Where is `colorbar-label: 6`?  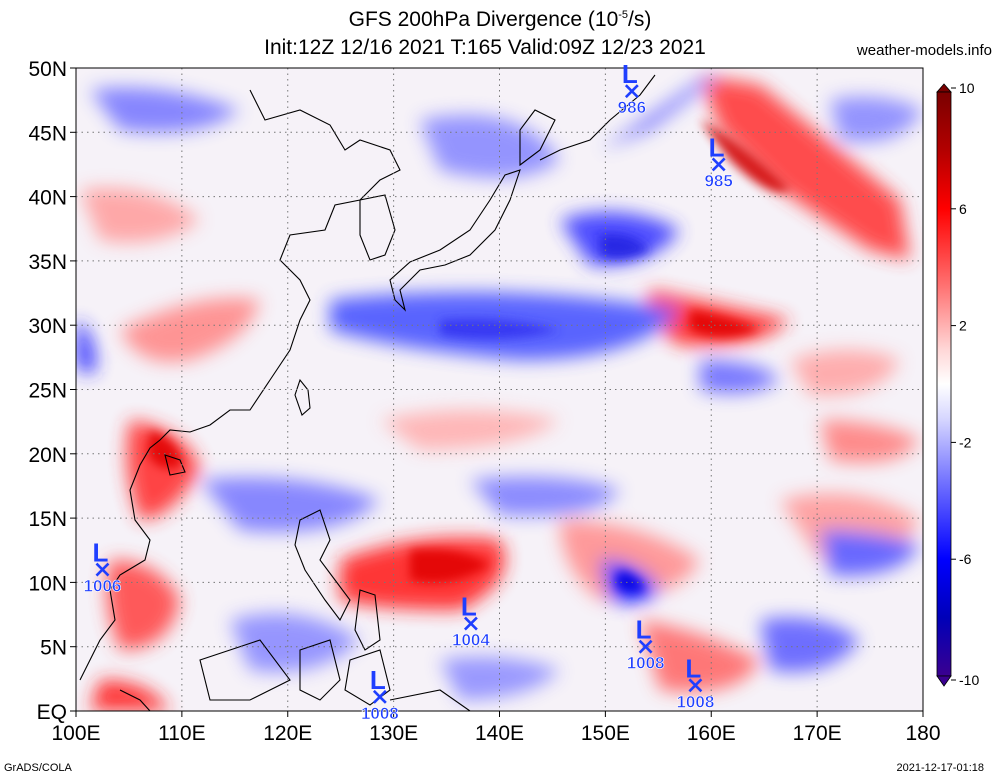
colorbar-label: 6 is located at coordinates (963, 209).